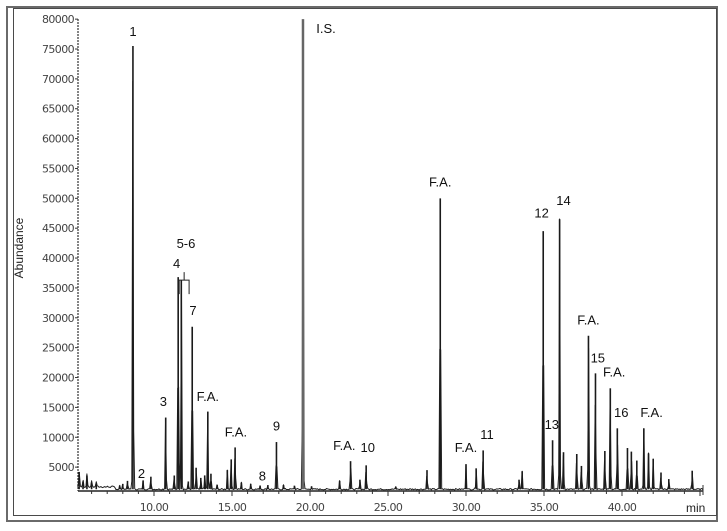 The height and width of the screenshot is (531, 727). Describe the element at coordinates (326, 28) in the screenshot. I see `peak-label: I.S.` at that location.